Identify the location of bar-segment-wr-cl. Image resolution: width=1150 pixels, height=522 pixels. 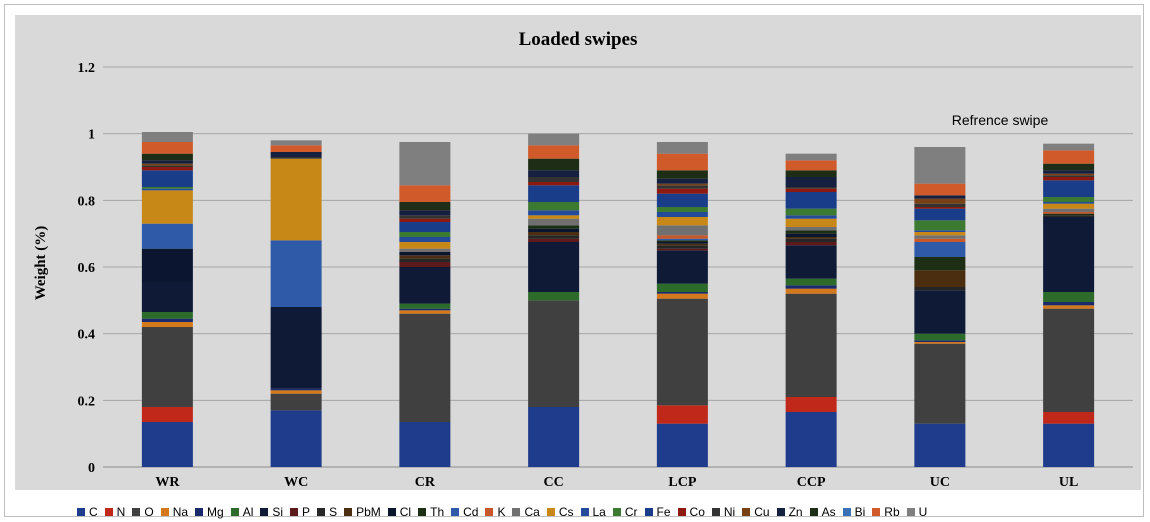
(167, 265).